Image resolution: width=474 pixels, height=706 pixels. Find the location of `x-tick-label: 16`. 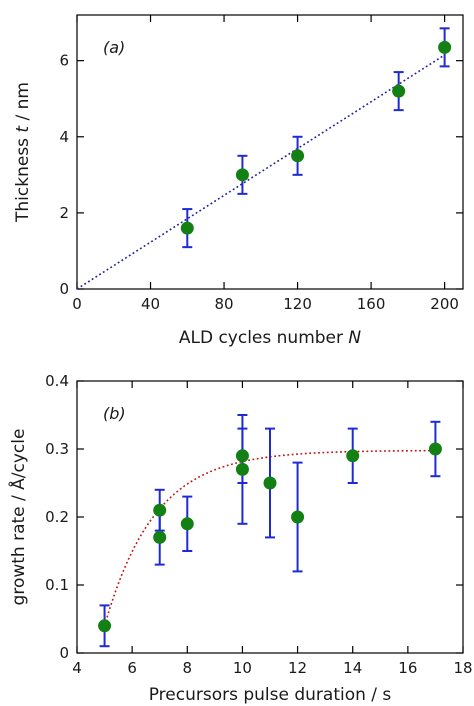

x-tick-label: 16 is located at coordinates (407, 668).